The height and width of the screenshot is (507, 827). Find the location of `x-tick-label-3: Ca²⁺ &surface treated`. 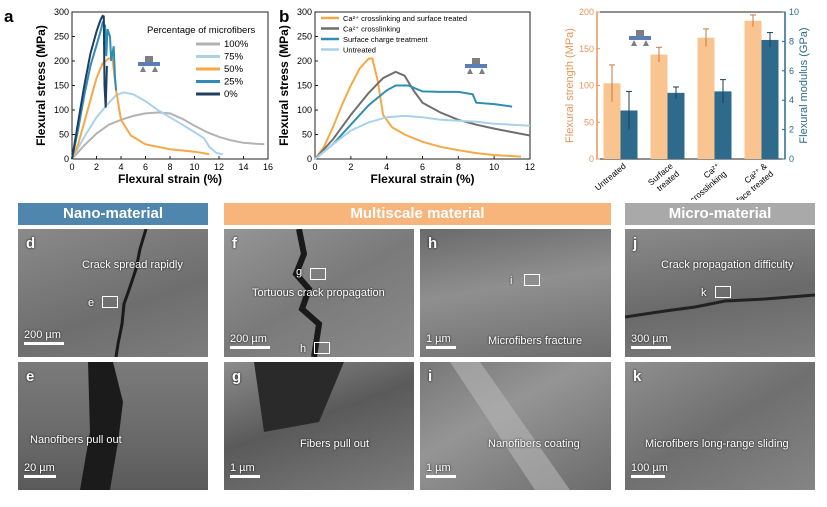

x-tick-label-3: Ca²⁺ &surface treated is located at coordinates (747, 180).